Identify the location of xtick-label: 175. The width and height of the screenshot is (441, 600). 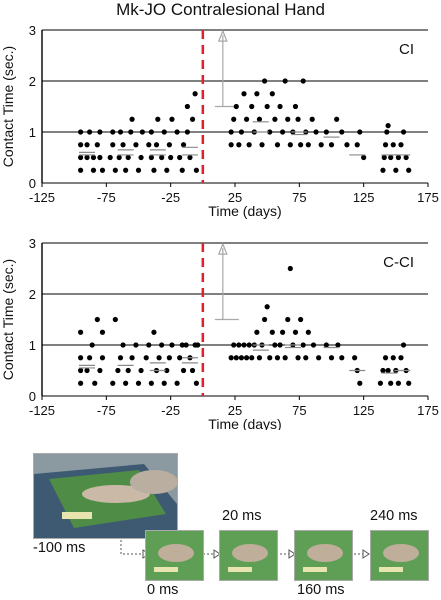
(428, 197).